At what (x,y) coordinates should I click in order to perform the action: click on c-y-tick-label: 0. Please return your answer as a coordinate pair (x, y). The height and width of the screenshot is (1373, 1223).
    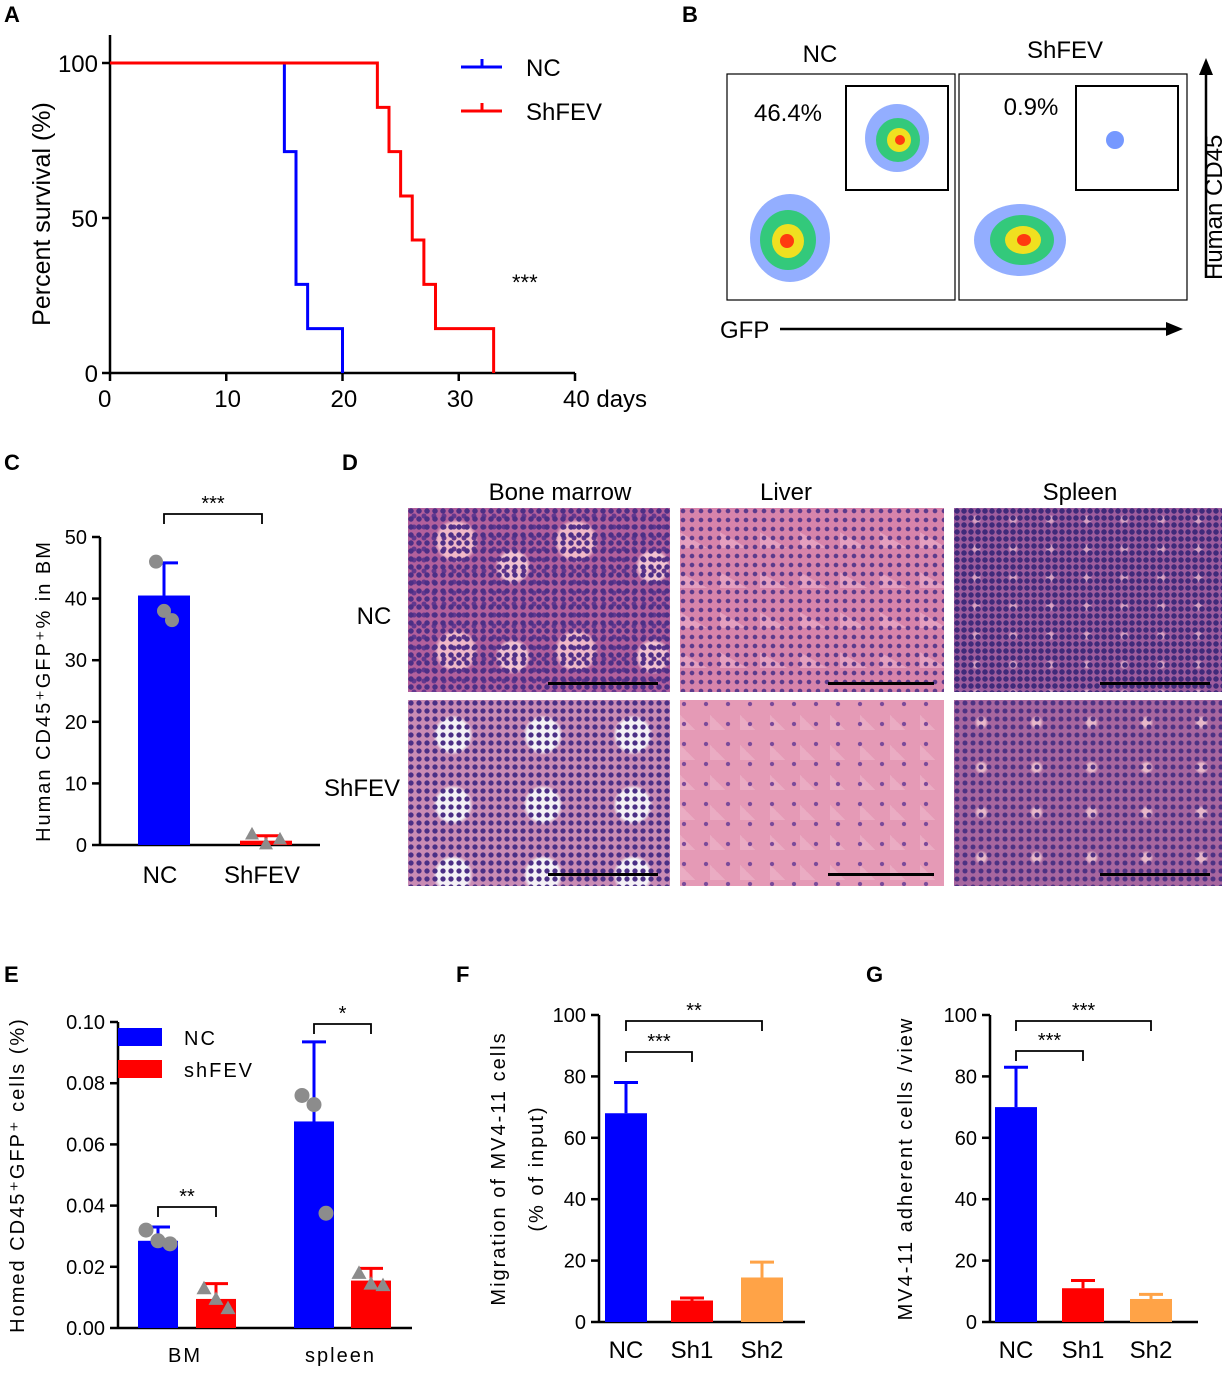
    Looking at the image, I should click on (81, 846).